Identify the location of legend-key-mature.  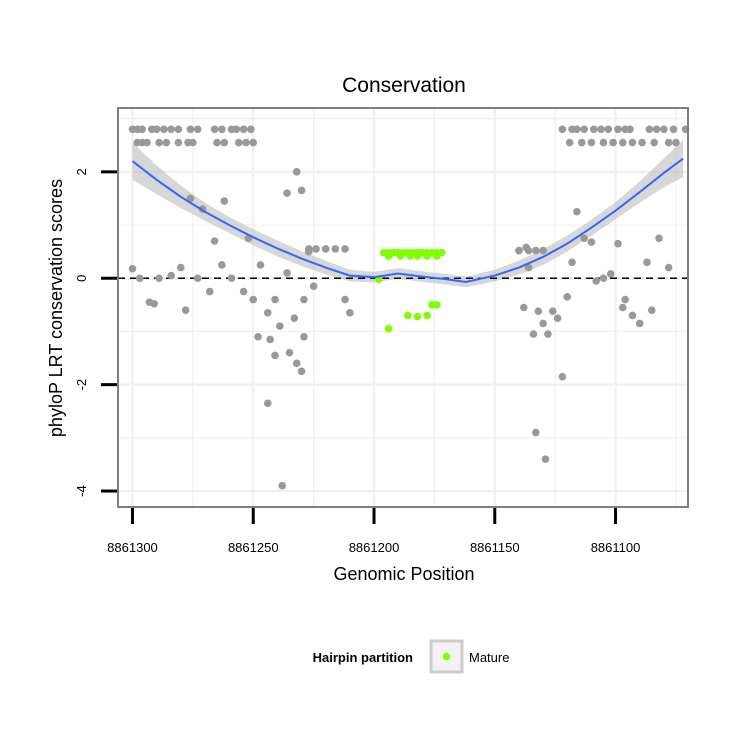
(446, 656).